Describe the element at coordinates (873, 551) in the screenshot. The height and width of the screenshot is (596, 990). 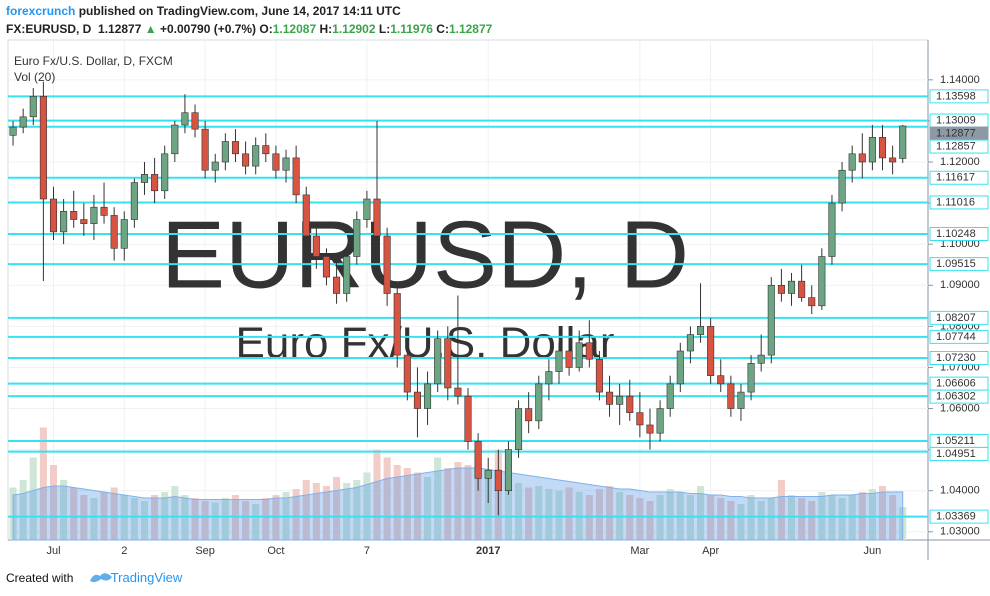
I see `x-tick-label: Jun` at that location.